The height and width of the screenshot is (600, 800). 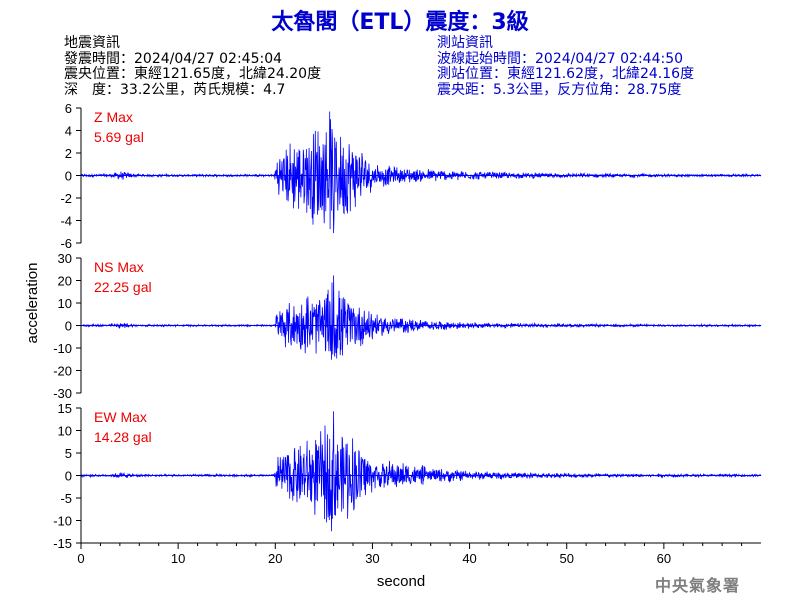 What do you see at coordinates (68, 453) in the screenshot?
I see `y-tick-label: 5` at bounding box center [68, 453].